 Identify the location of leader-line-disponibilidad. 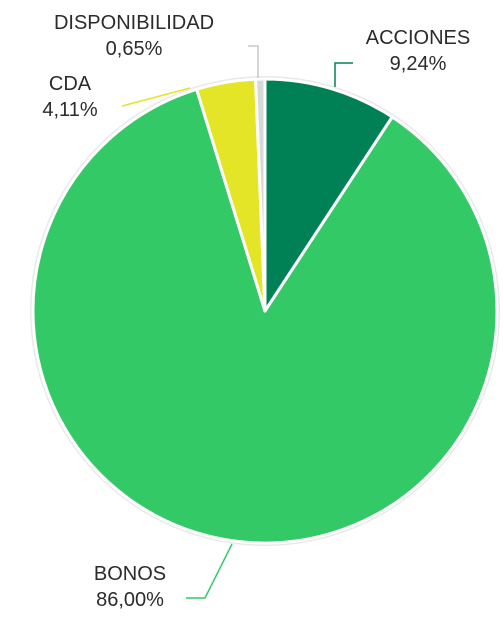
(253, 61).